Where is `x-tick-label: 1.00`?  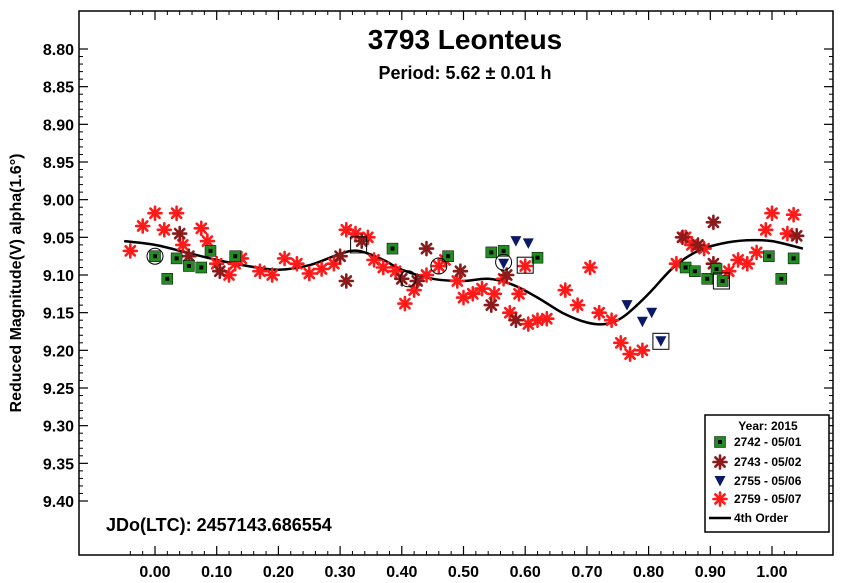
x-tick-label: 1.00 is located at coordinates (771, 572).